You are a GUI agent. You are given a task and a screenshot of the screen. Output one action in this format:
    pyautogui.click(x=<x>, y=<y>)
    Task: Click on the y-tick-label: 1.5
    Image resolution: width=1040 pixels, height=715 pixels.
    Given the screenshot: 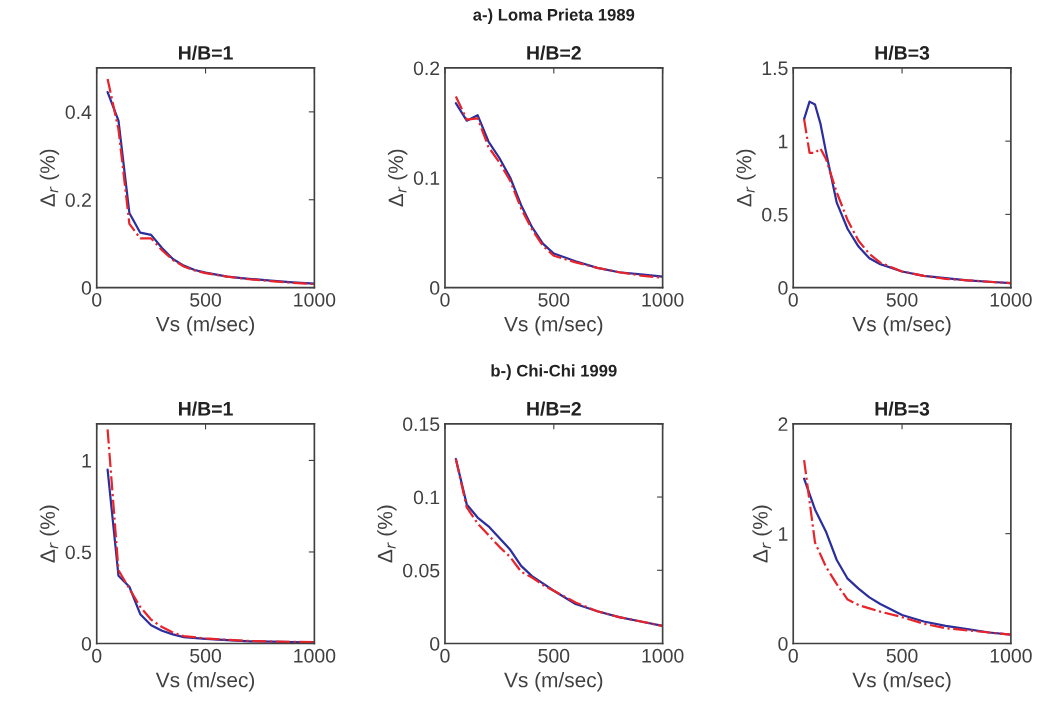 What is the action you would take?
    pyautogui.click(x=775, y=68)
    